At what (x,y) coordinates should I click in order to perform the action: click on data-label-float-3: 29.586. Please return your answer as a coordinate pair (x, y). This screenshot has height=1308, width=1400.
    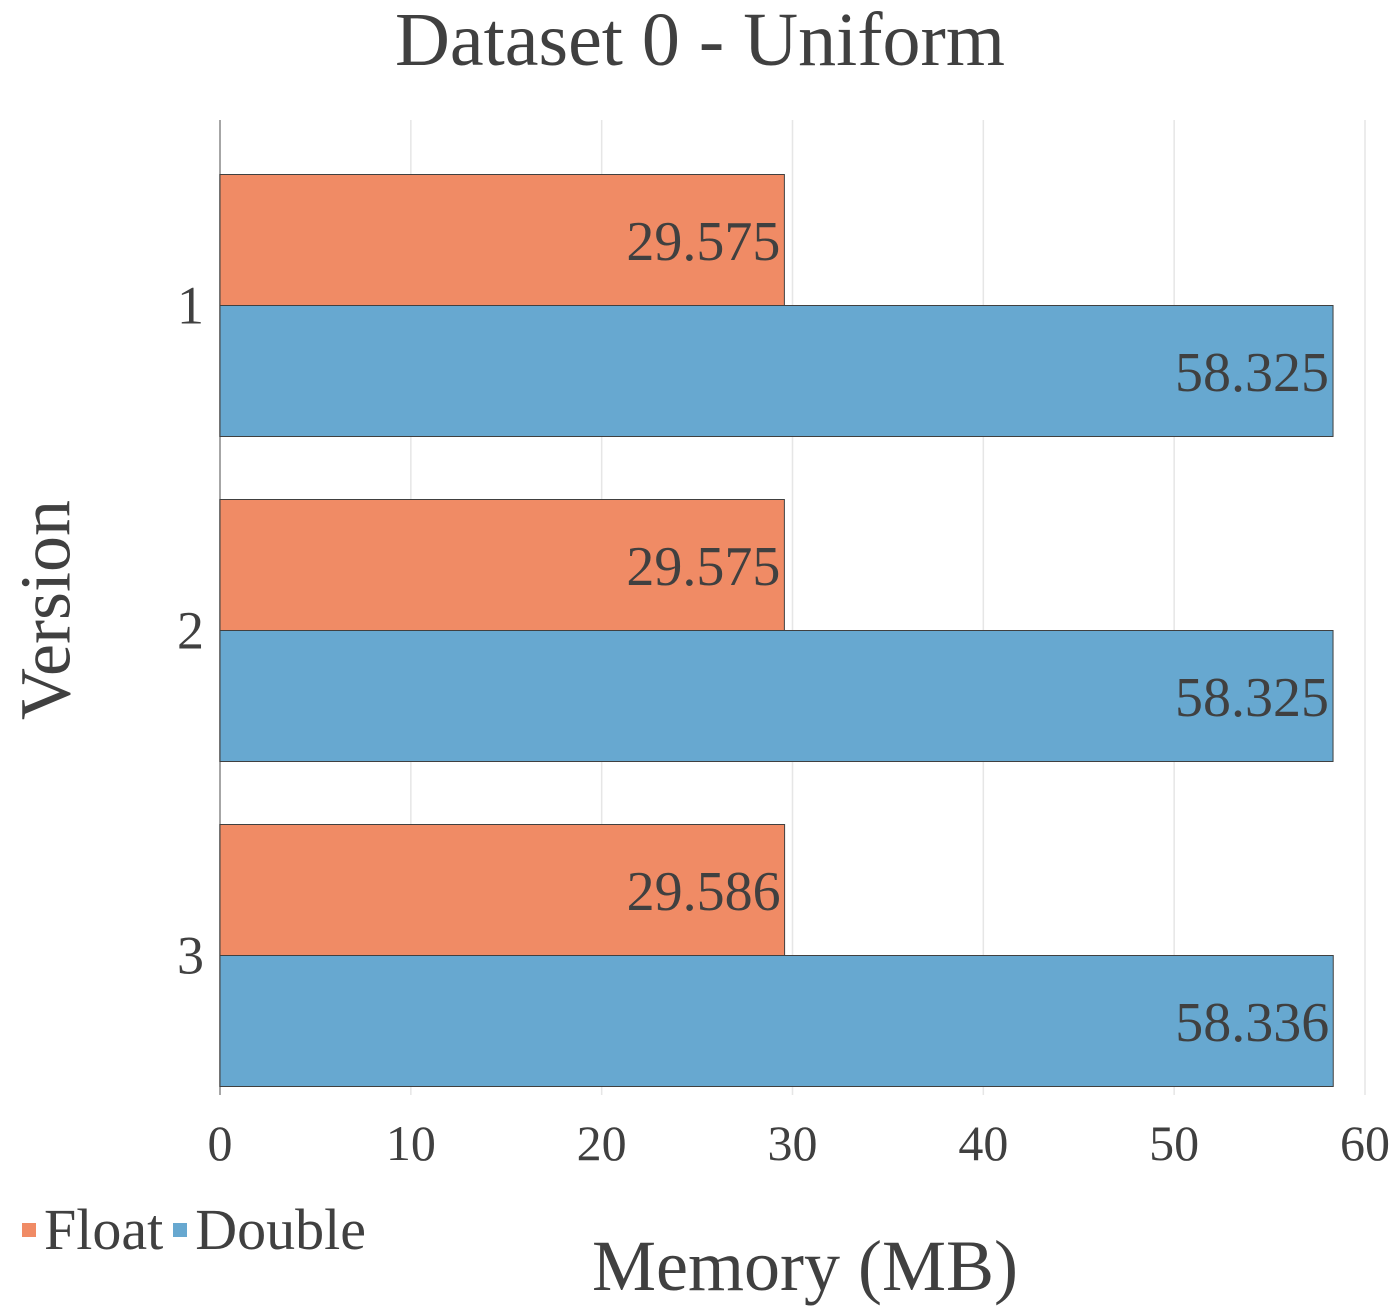
    Looking at the image, I should click on (704, 892).